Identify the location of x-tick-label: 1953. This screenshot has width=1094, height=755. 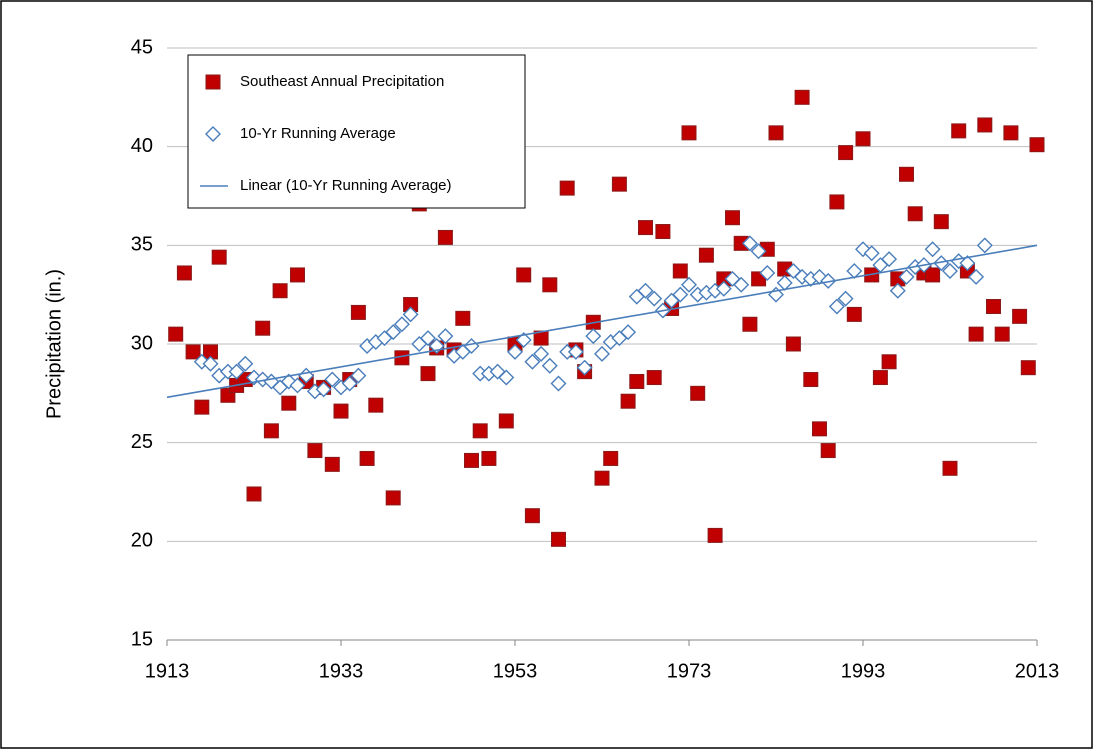
(515, 671).